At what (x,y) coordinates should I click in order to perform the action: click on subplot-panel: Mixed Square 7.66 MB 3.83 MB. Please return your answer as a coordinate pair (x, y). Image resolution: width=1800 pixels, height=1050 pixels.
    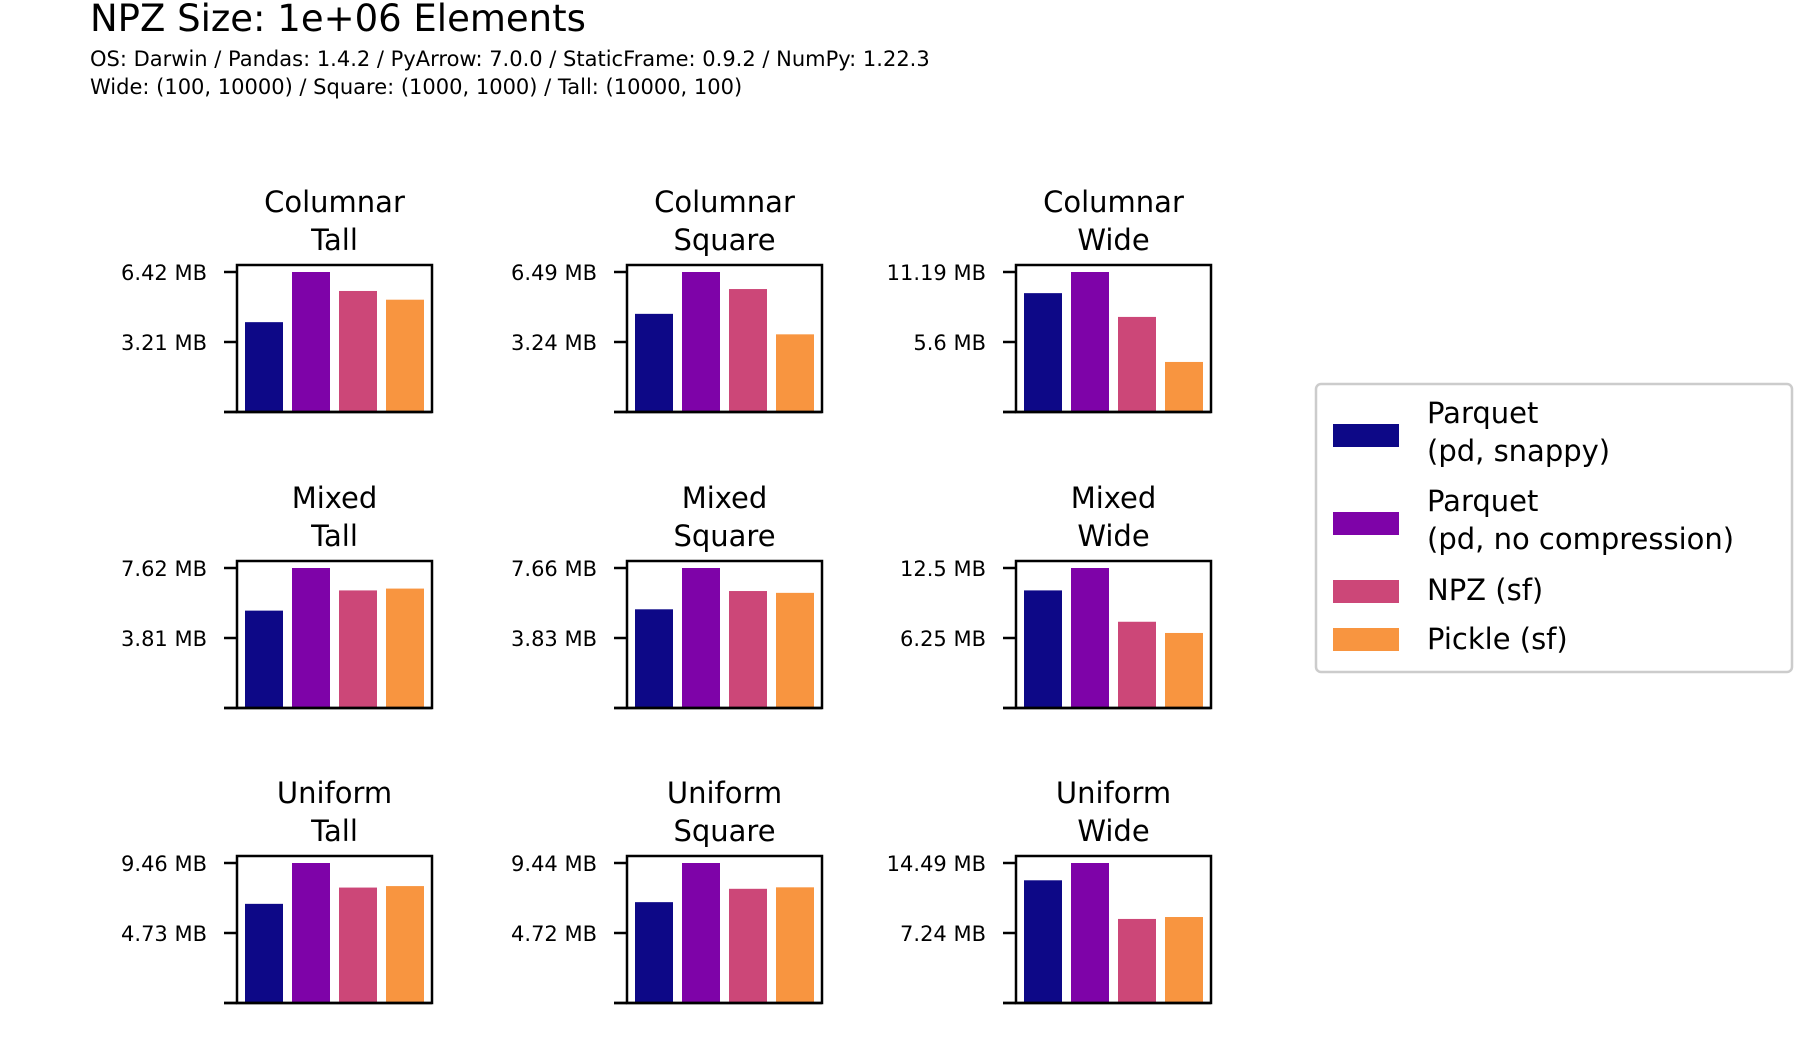
    Looking at the image, I should click on (667, 595).